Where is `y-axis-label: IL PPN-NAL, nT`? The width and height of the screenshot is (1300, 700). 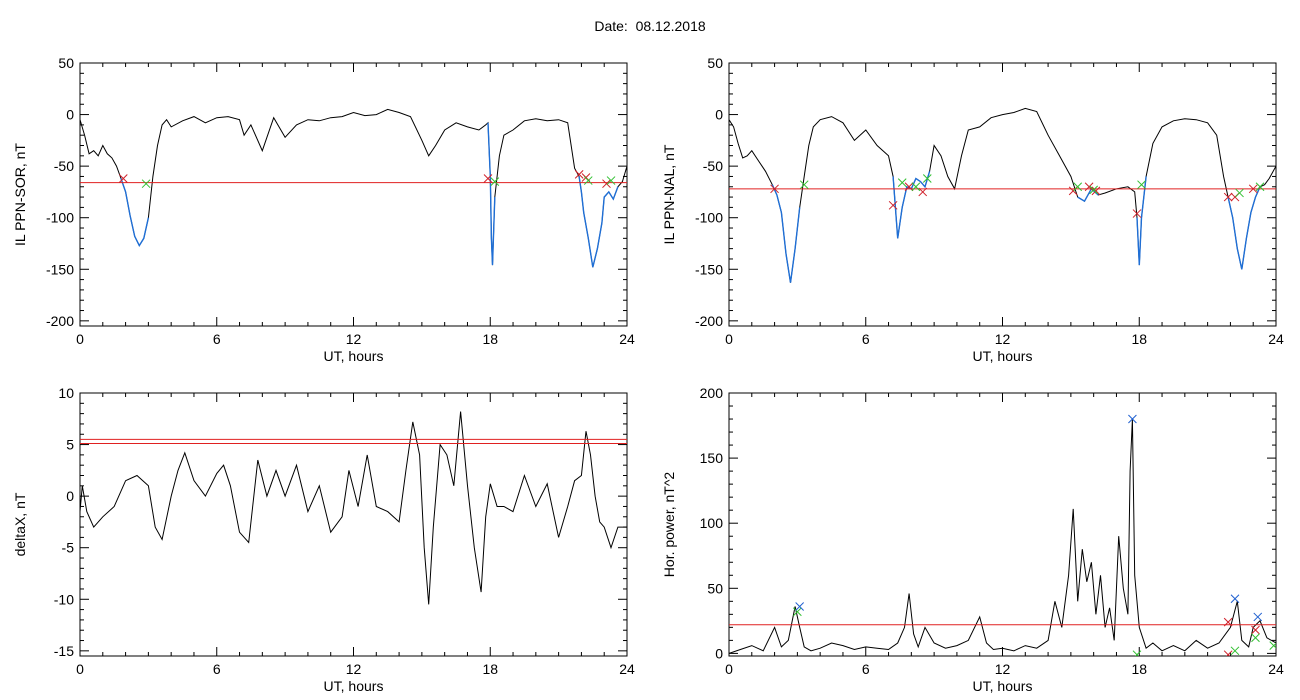
y-axis-label: IL PPN-NAL, nT is located at coordinates (669, 194).